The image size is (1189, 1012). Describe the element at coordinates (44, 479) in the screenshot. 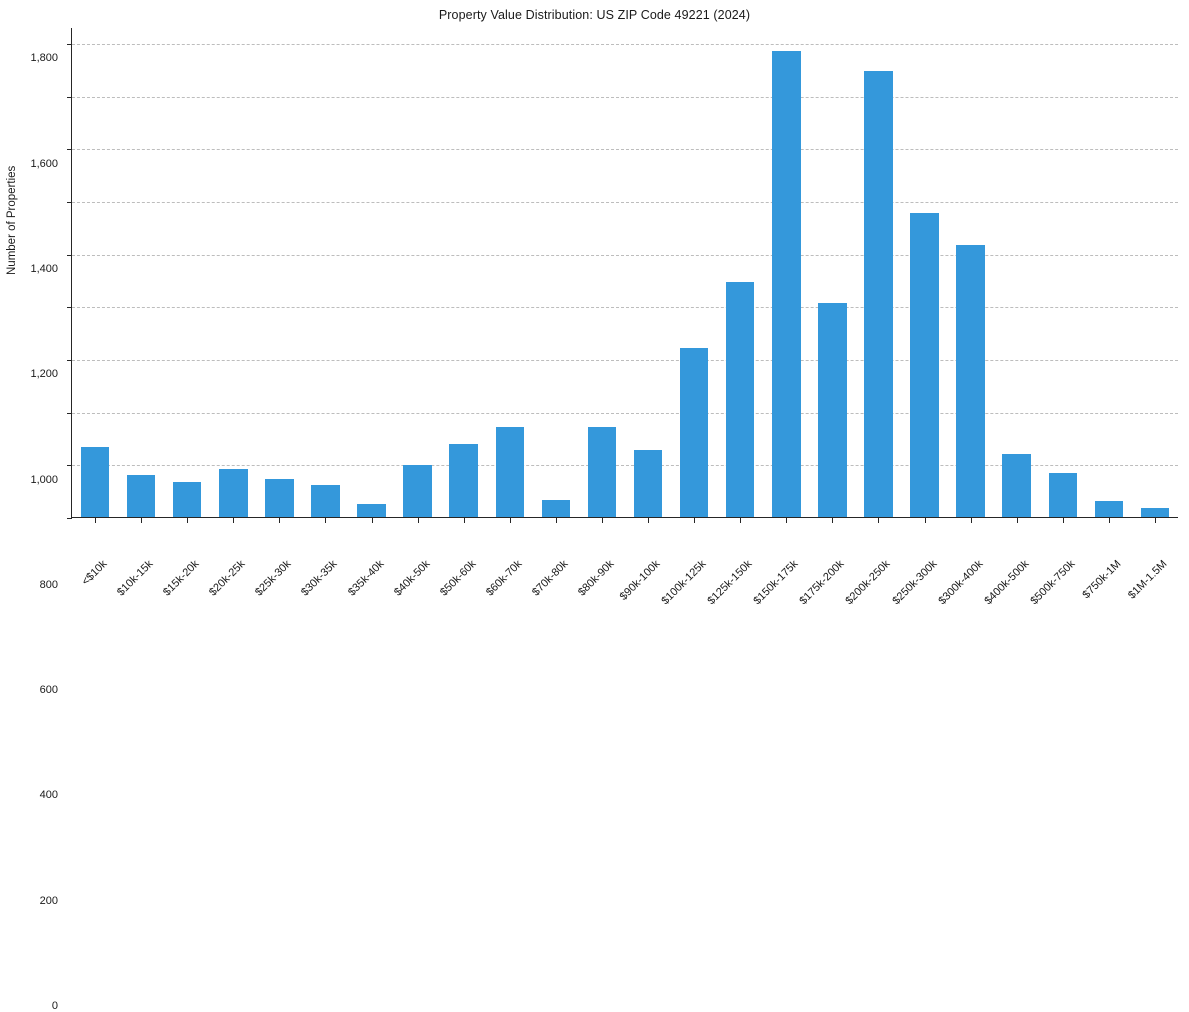

I see `y-axis-tick-label: 1,000` at that location.